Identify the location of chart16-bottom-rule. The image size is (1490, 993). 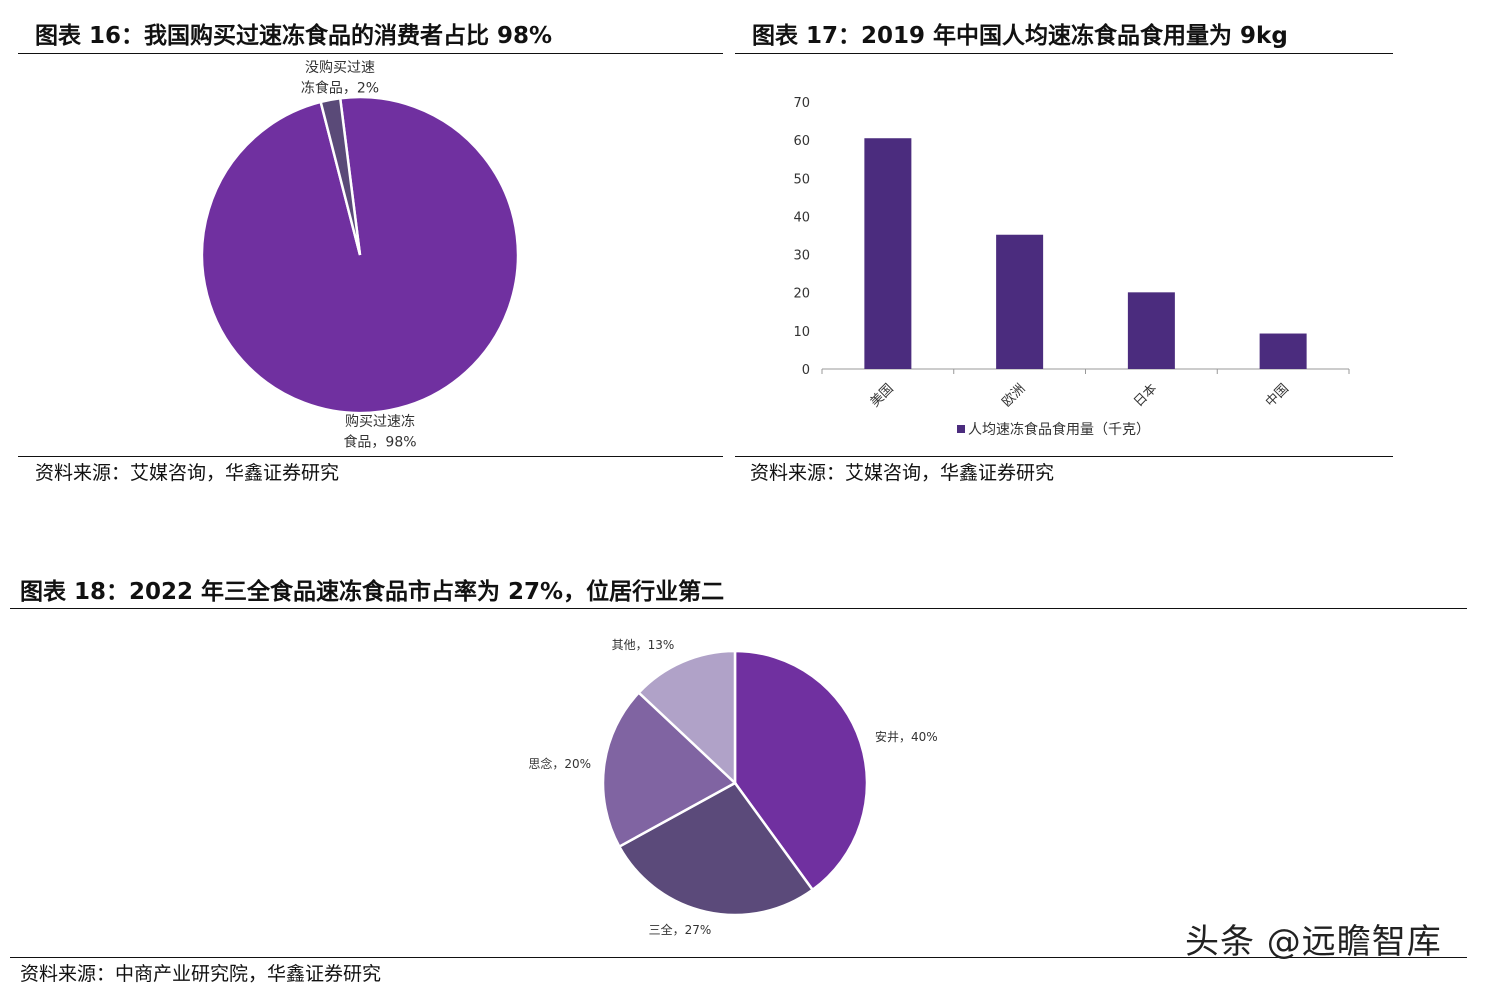
(370, 456).